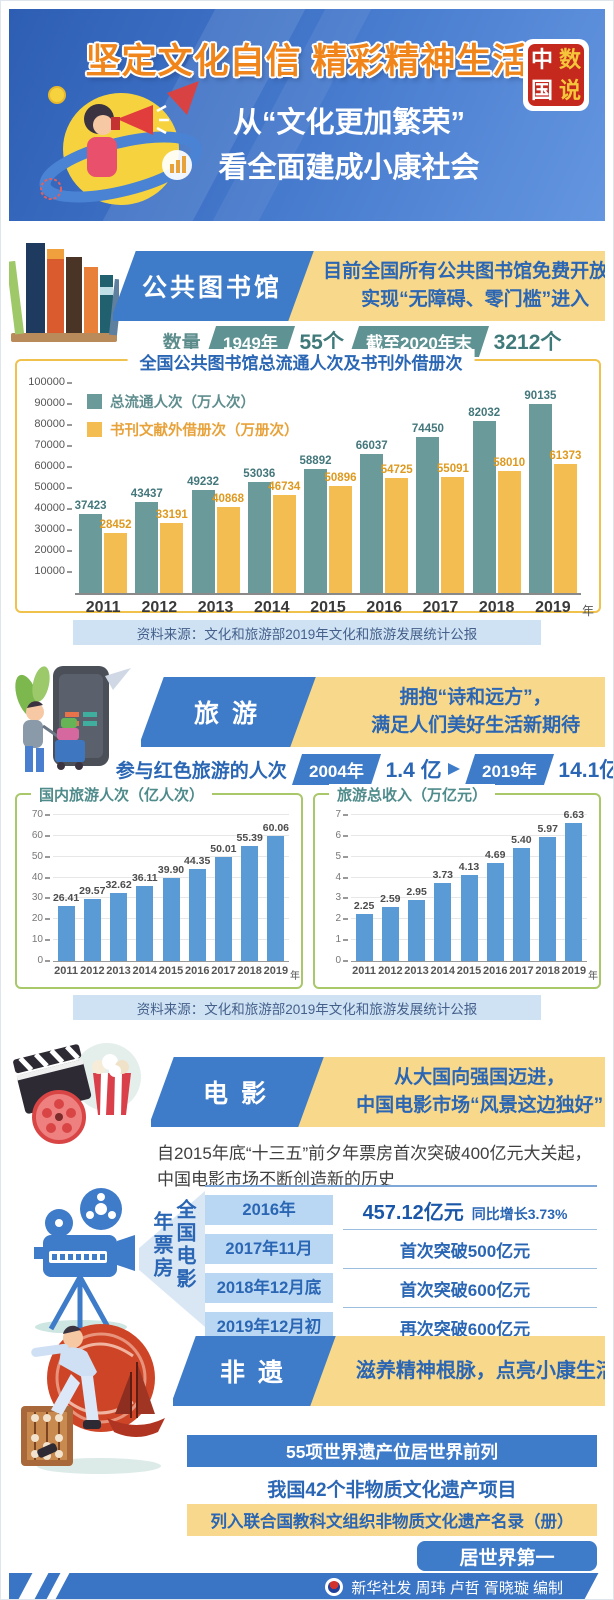  What do you see at coordinates (495, 855) in the screenshot?
I see `bar-value-label: 4.69` at bounding box center [495, 855].